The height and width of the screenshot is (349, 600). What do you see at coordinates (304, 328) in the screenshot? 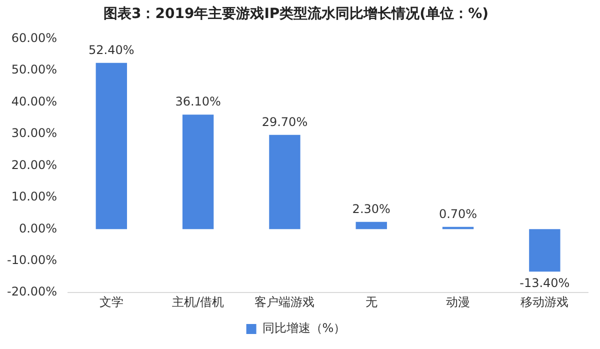
I see `legend-label: 同比增速（%）` at bounding box center [304, 328].